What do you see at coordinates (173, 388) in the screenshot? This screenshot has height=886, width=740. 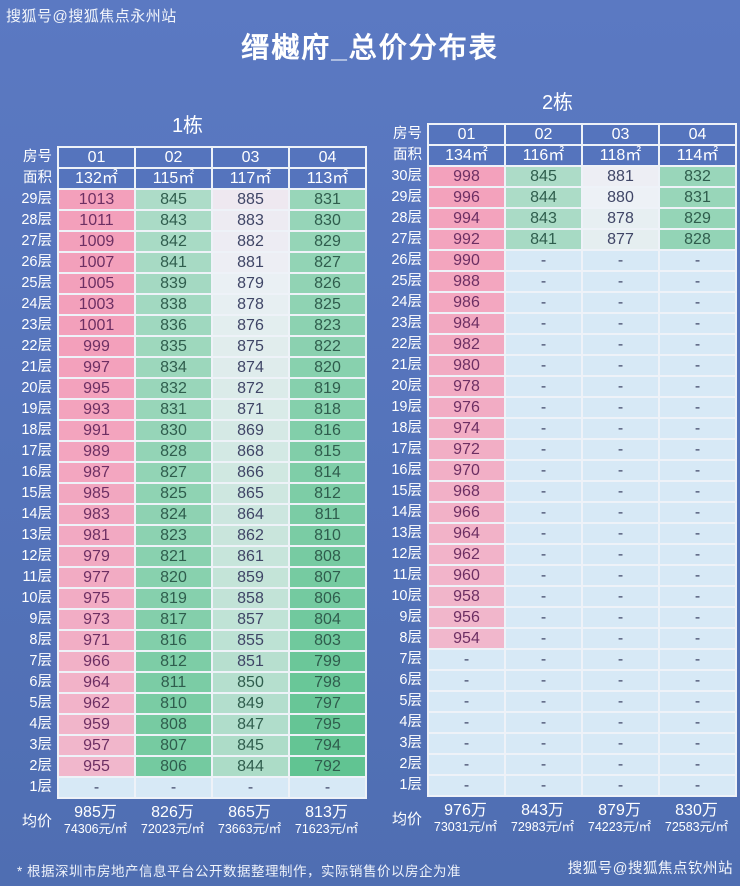 I see `price-cell: 832` at bounding box center [173, 388].